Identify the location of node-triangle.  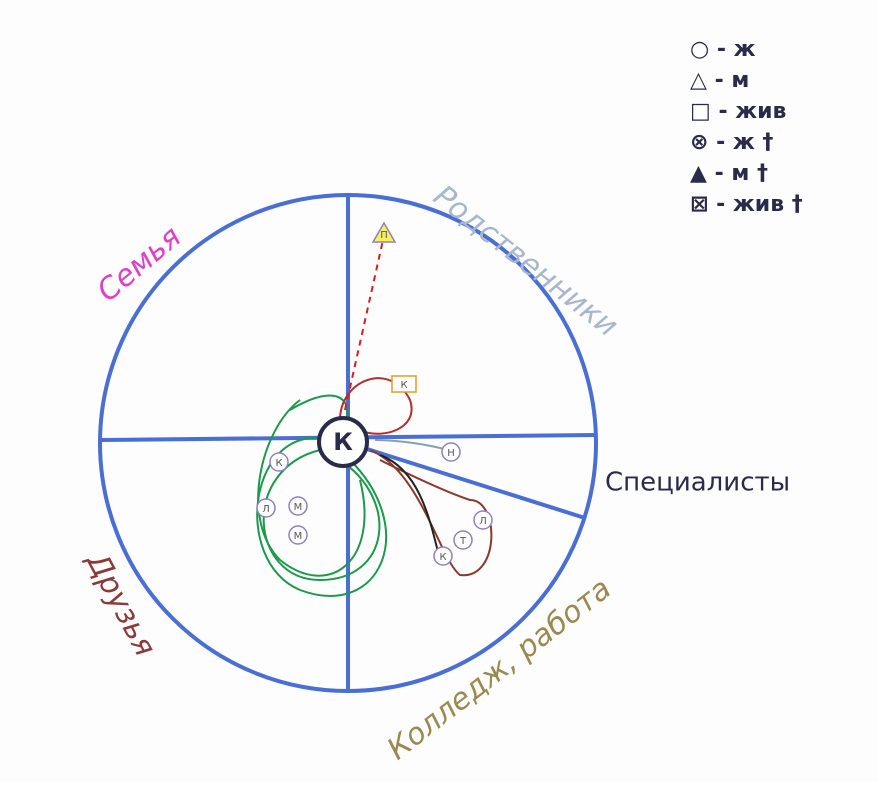
(384, 232).